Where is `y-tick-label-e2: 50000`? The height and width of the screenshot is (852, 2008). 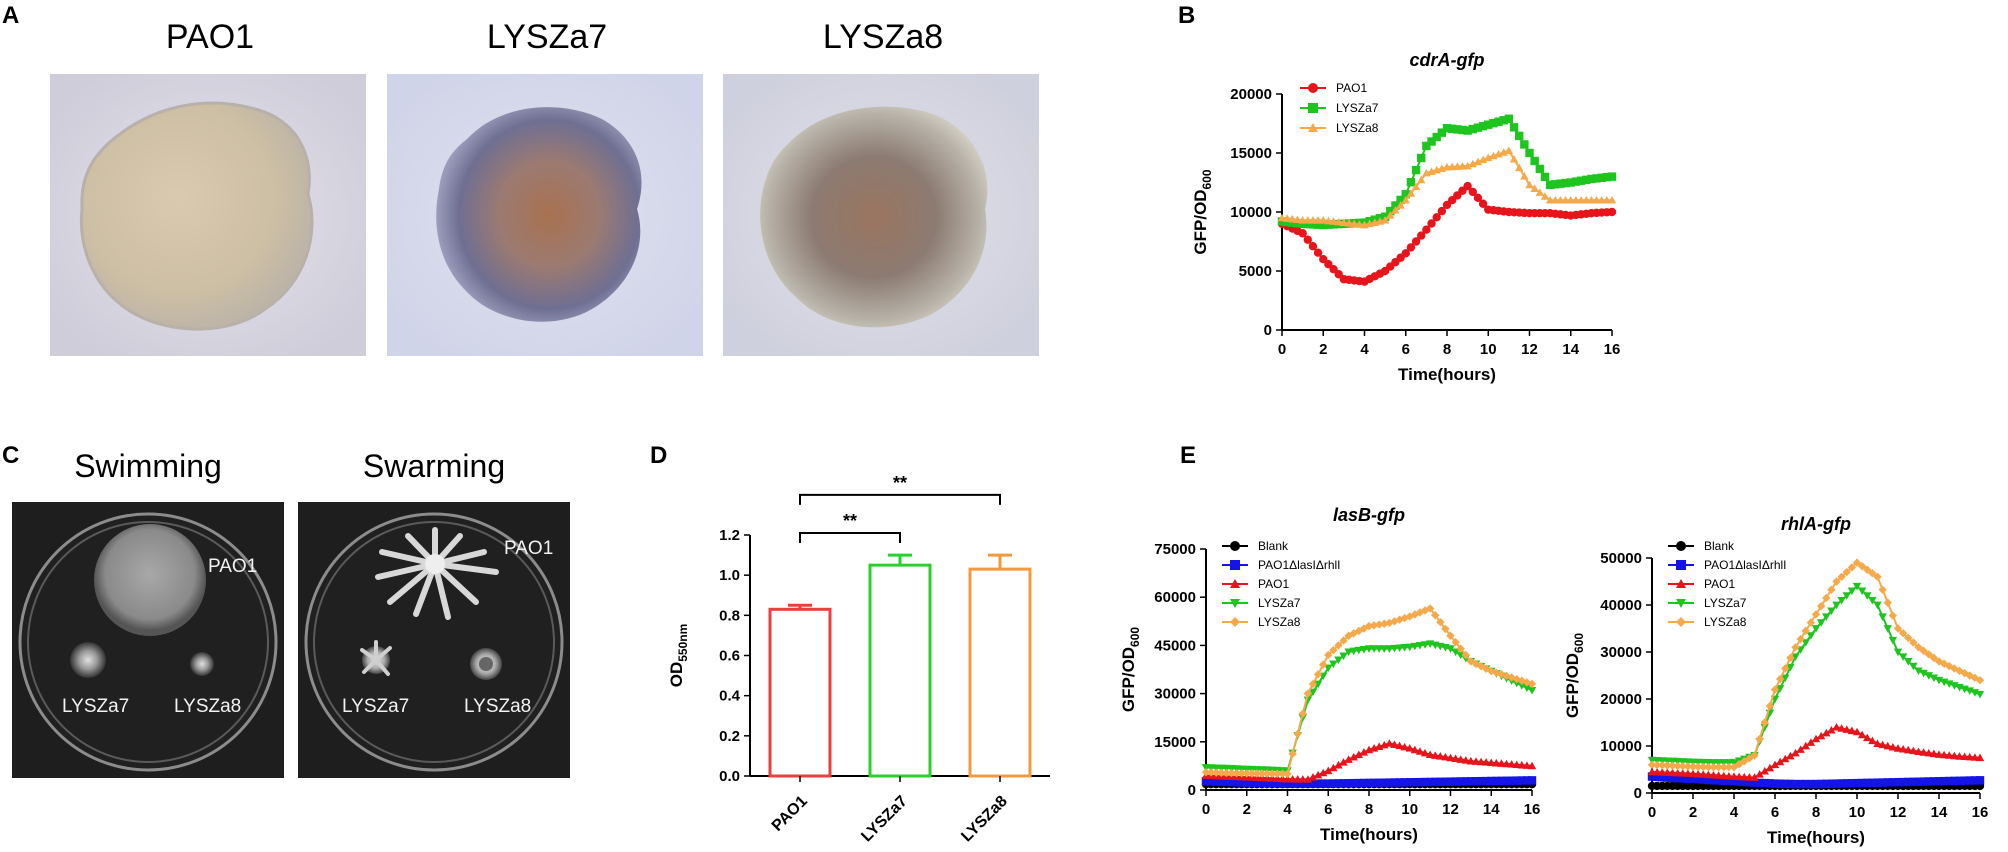
y-tick-label-e2: 50000 is located at coordinates (1621, 558).